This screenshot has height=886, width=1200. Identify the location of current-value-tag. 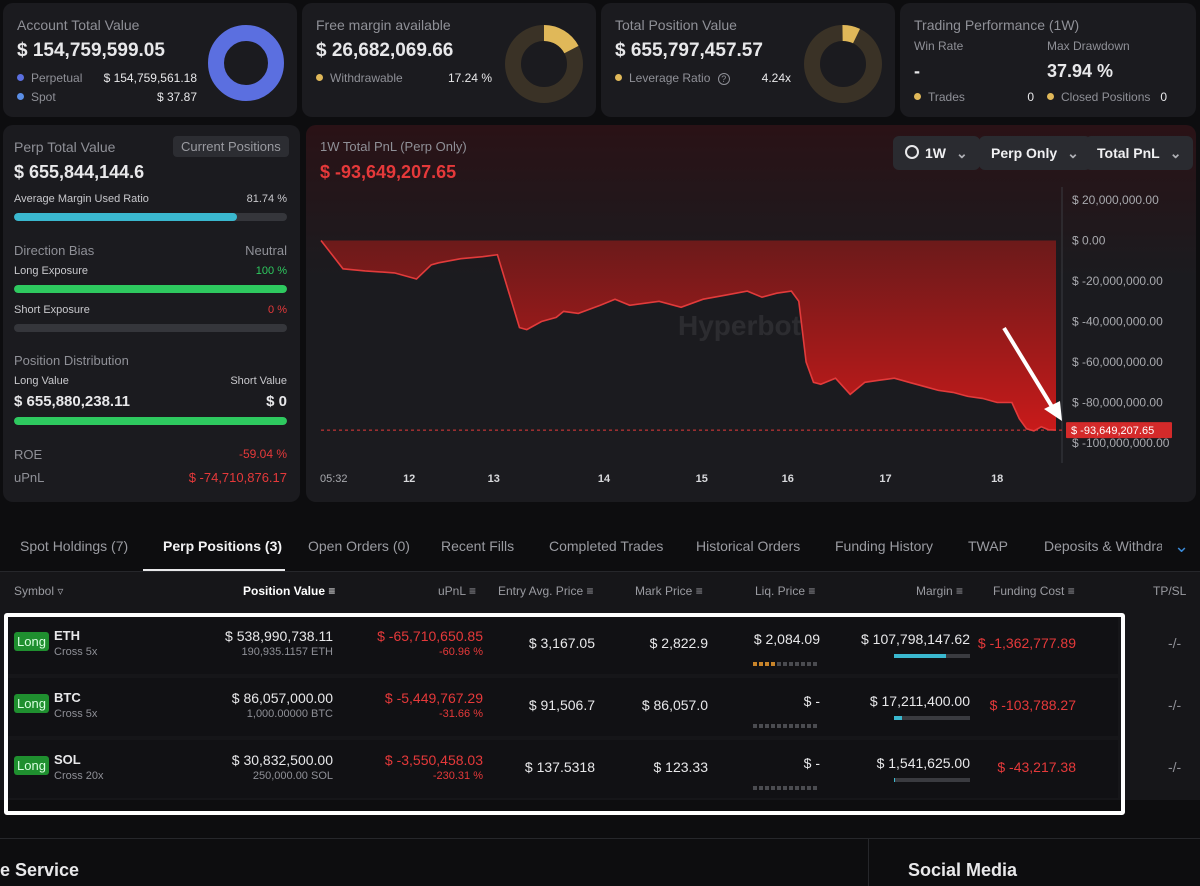
(1119, 430).